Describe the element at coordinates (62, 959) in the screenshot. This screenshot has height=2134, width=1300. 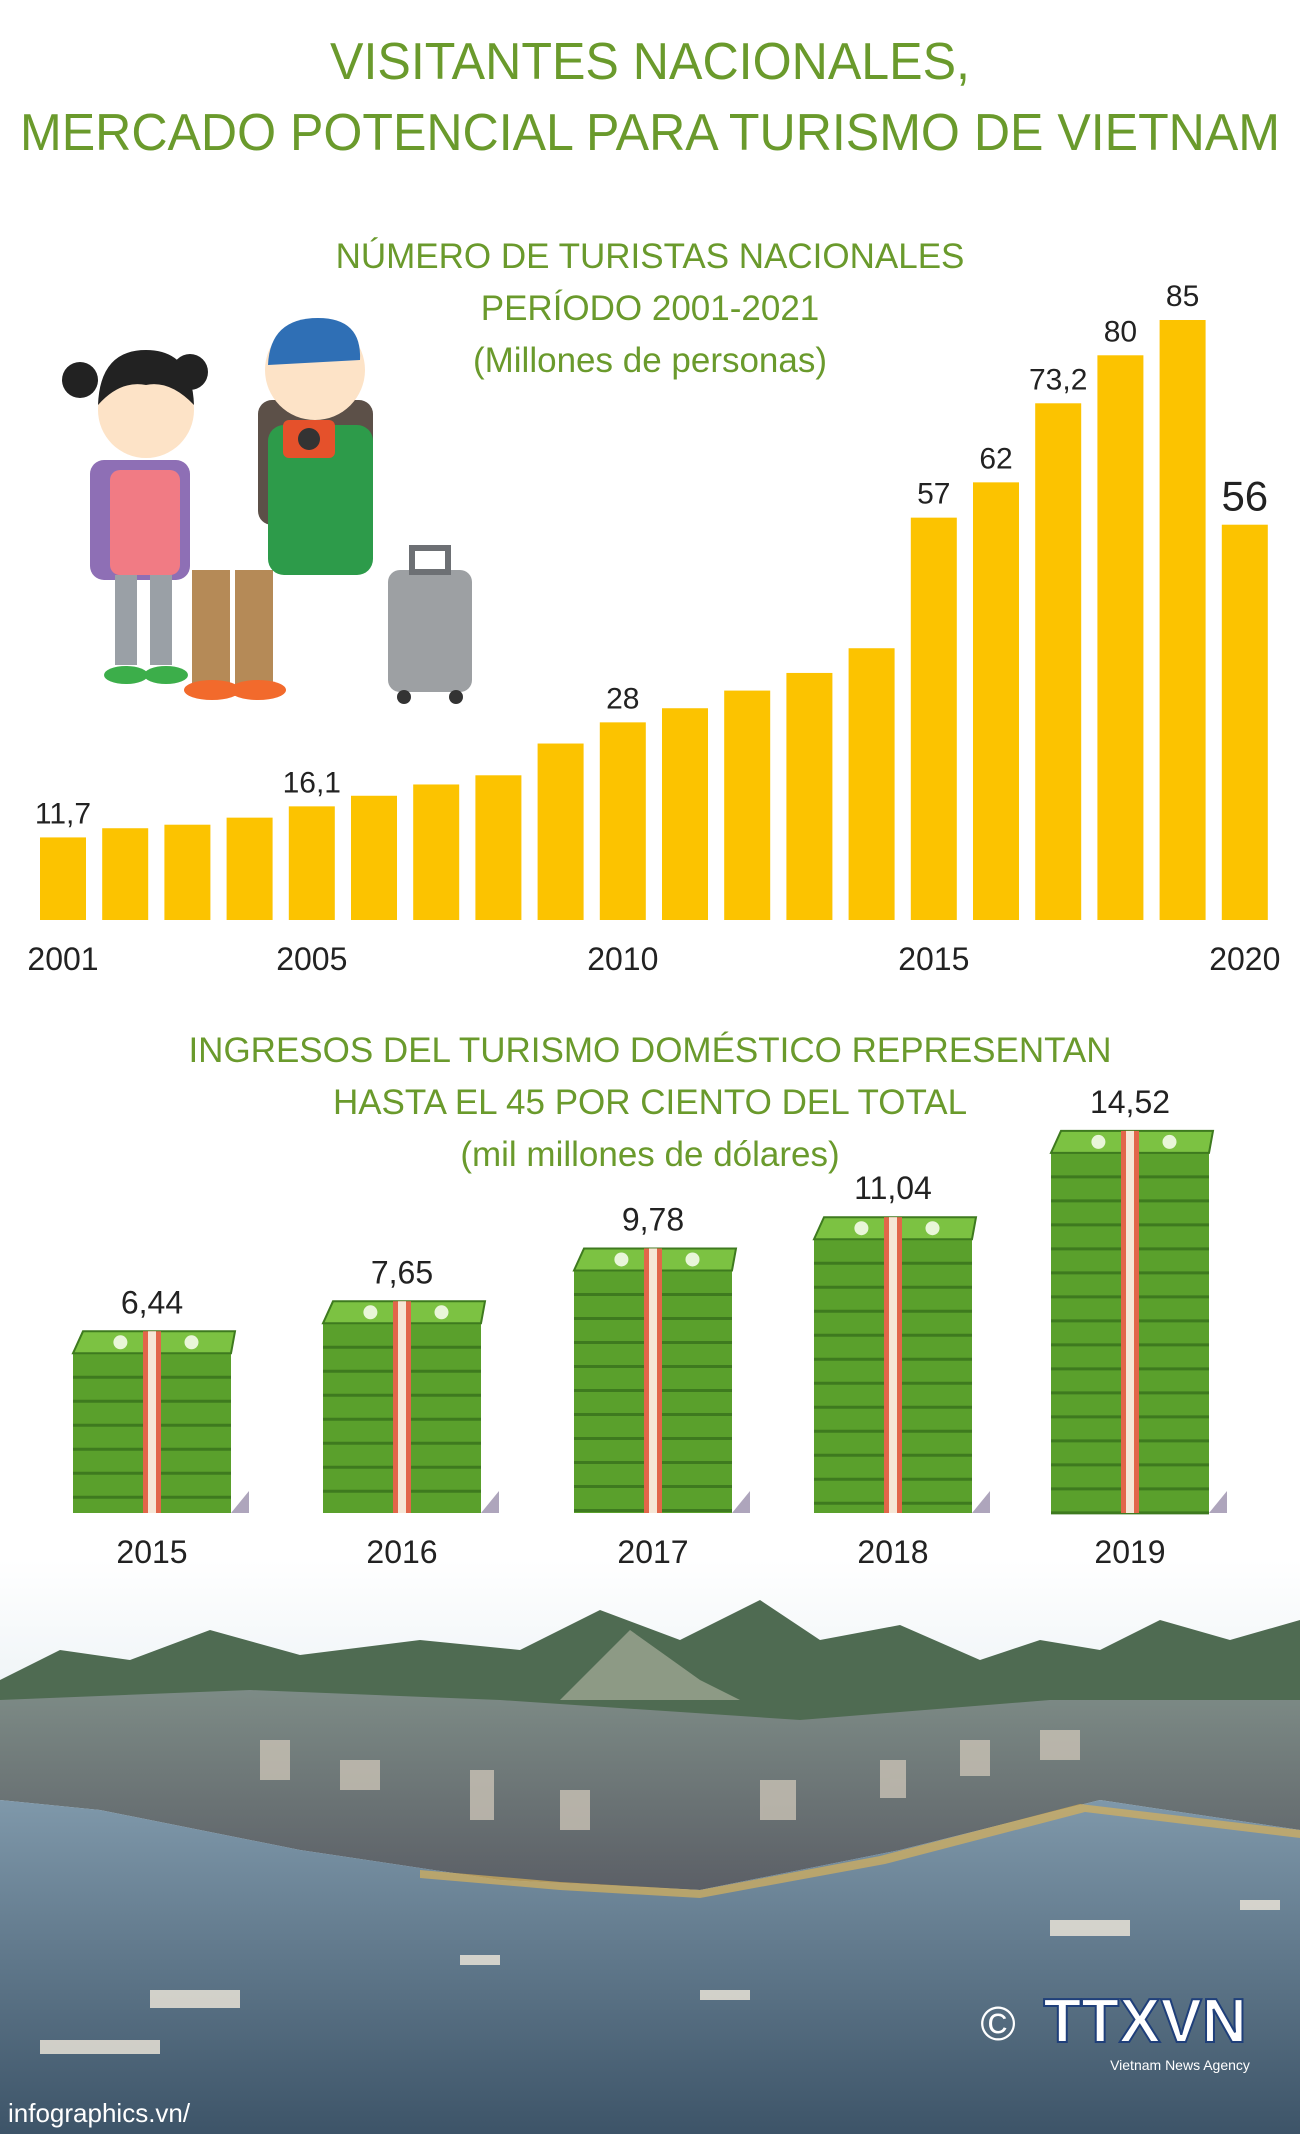
I see `x-tick-label: 2001` at that location.